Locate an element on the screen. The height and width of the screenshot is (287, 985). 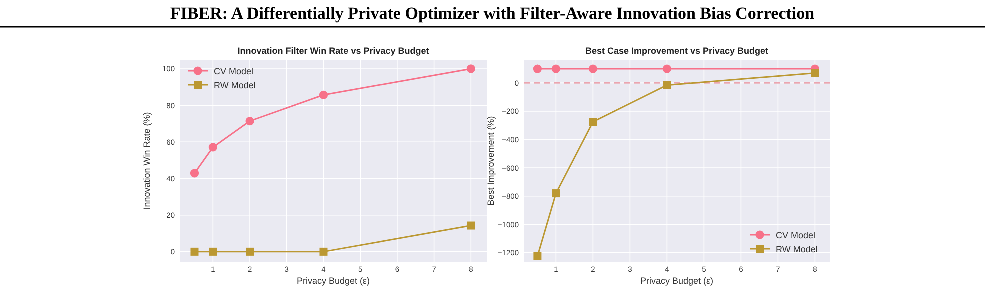
chart-title: Best Case Improvement vs Privacy Budget is located at coordinates (677, 51).